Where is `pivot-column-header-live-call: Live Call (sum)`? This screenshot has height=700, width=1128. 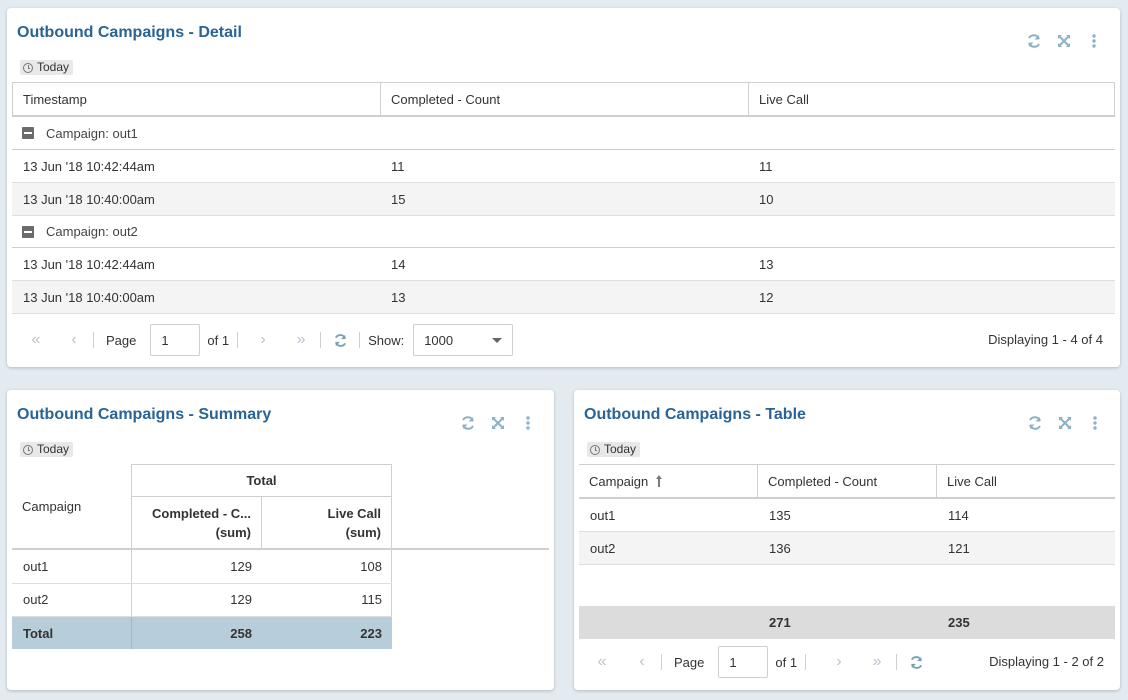 pivot-column-header-live-call: Live Call (sum) is located at coordinates (326, 522).